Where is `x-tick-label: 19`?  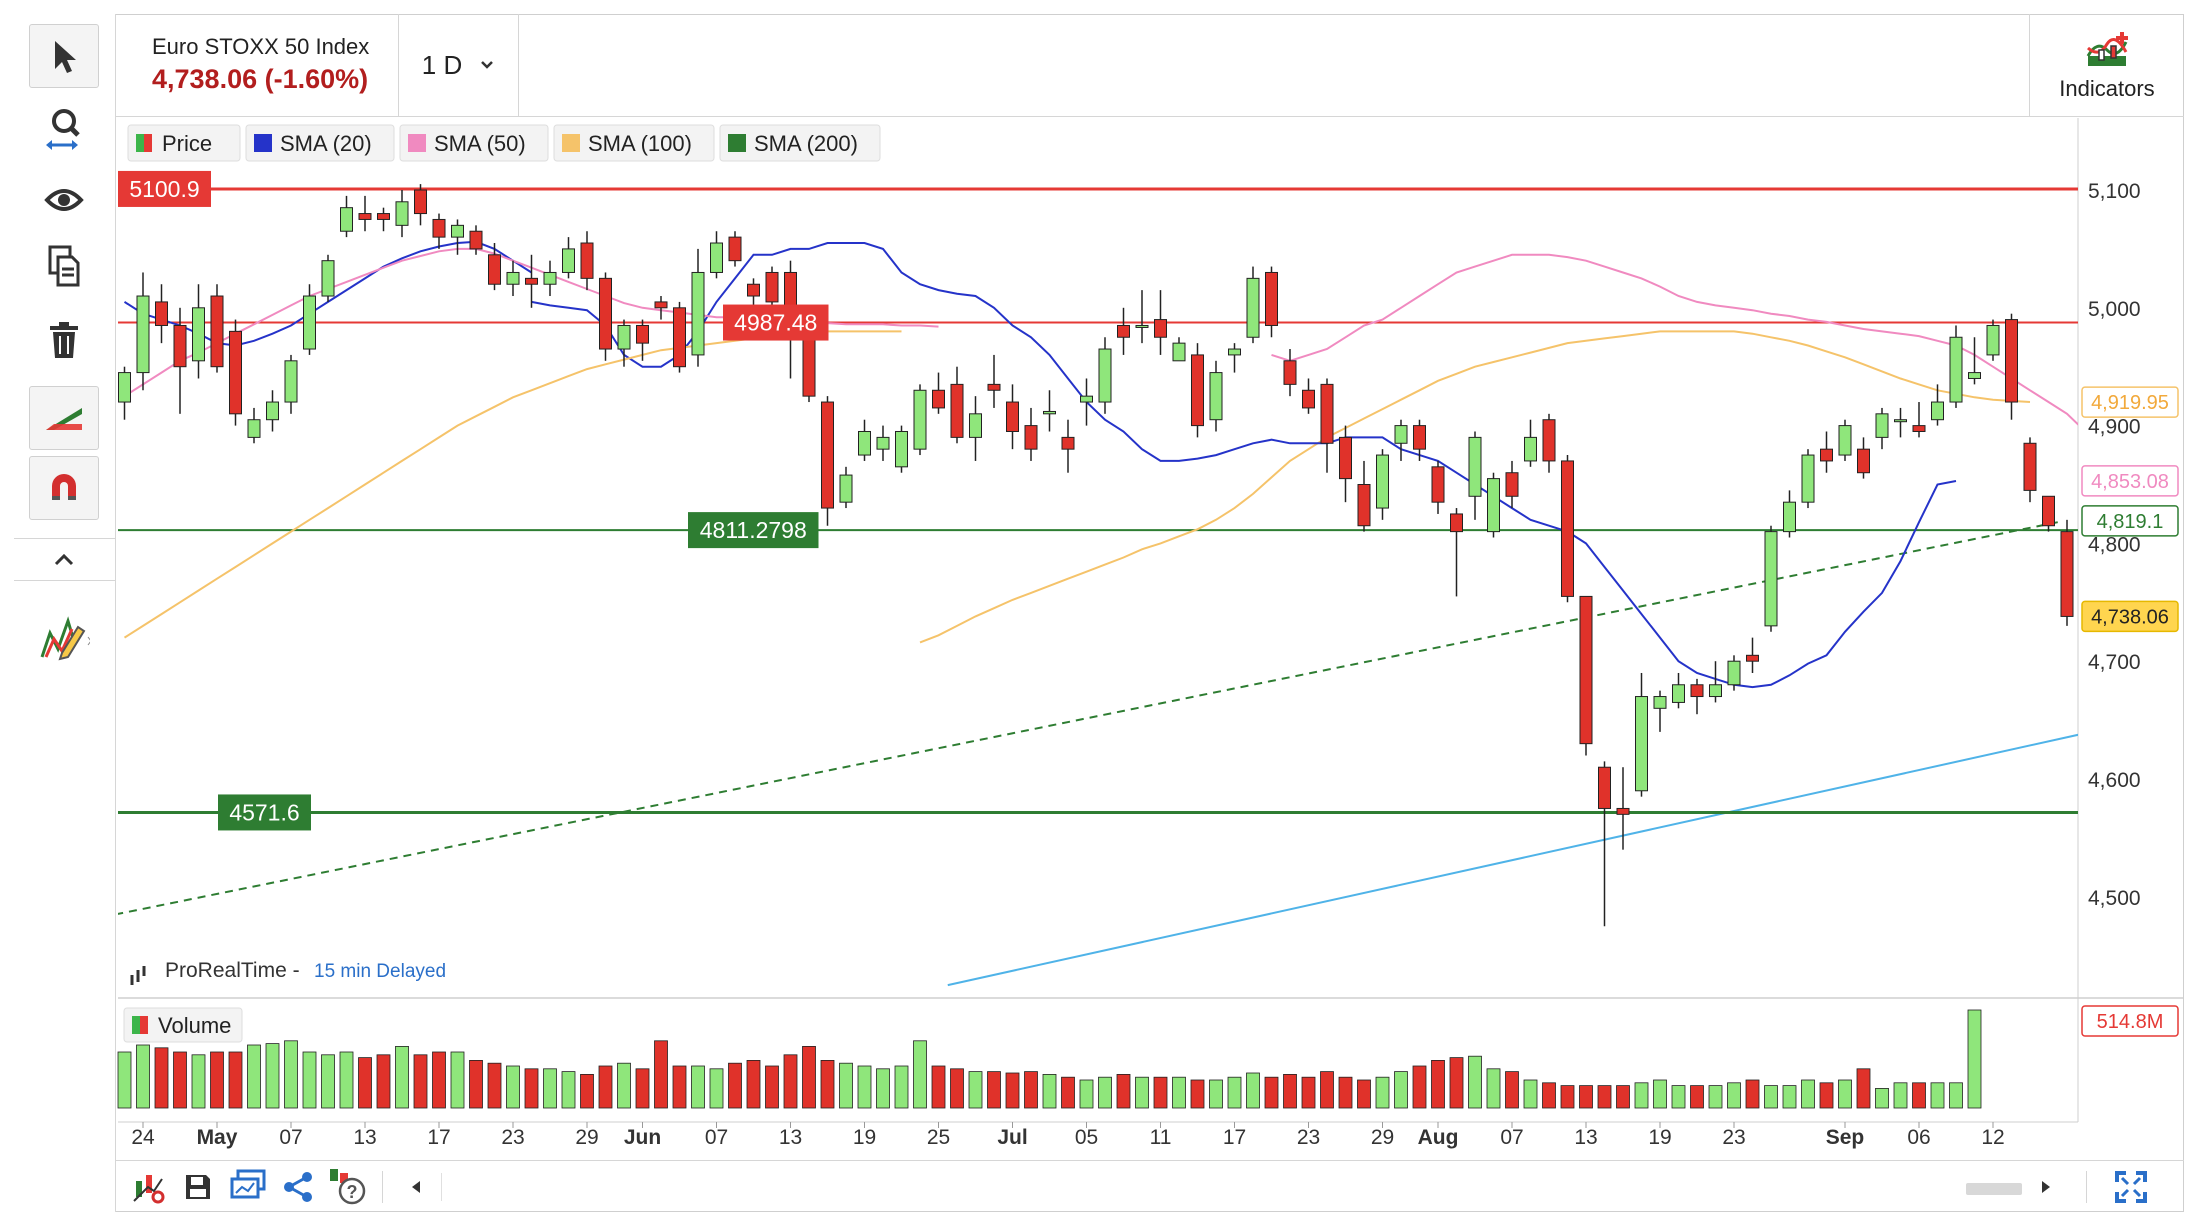
x-tick-label: 19 is located at coordinates (864, 1137).